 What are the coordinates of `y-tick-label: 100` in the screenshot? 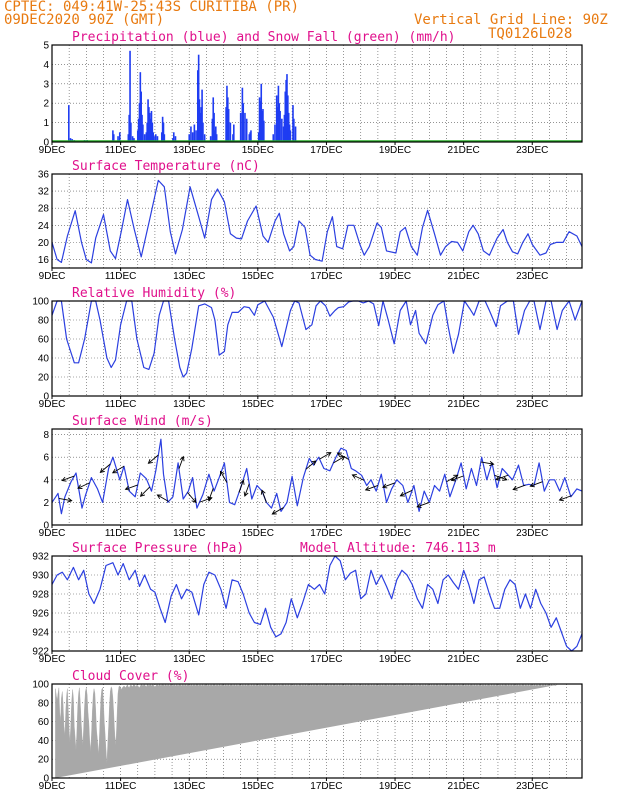 It's located at (40, 685).